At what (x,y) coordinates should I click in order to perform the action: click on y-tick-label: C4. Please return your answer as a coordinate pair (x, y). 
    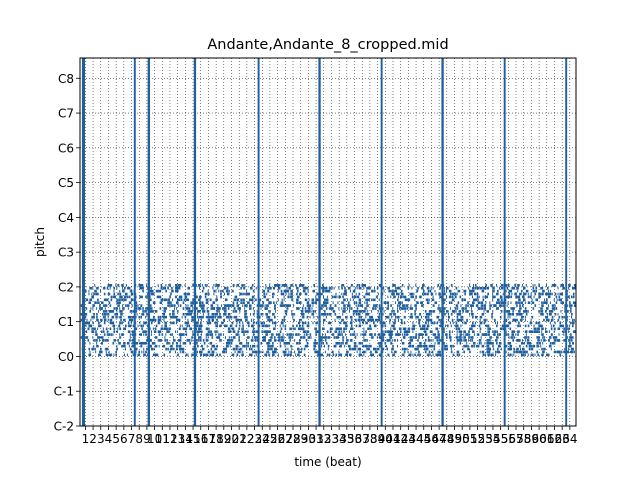
    Looking at the image, I should click on (66, 218).